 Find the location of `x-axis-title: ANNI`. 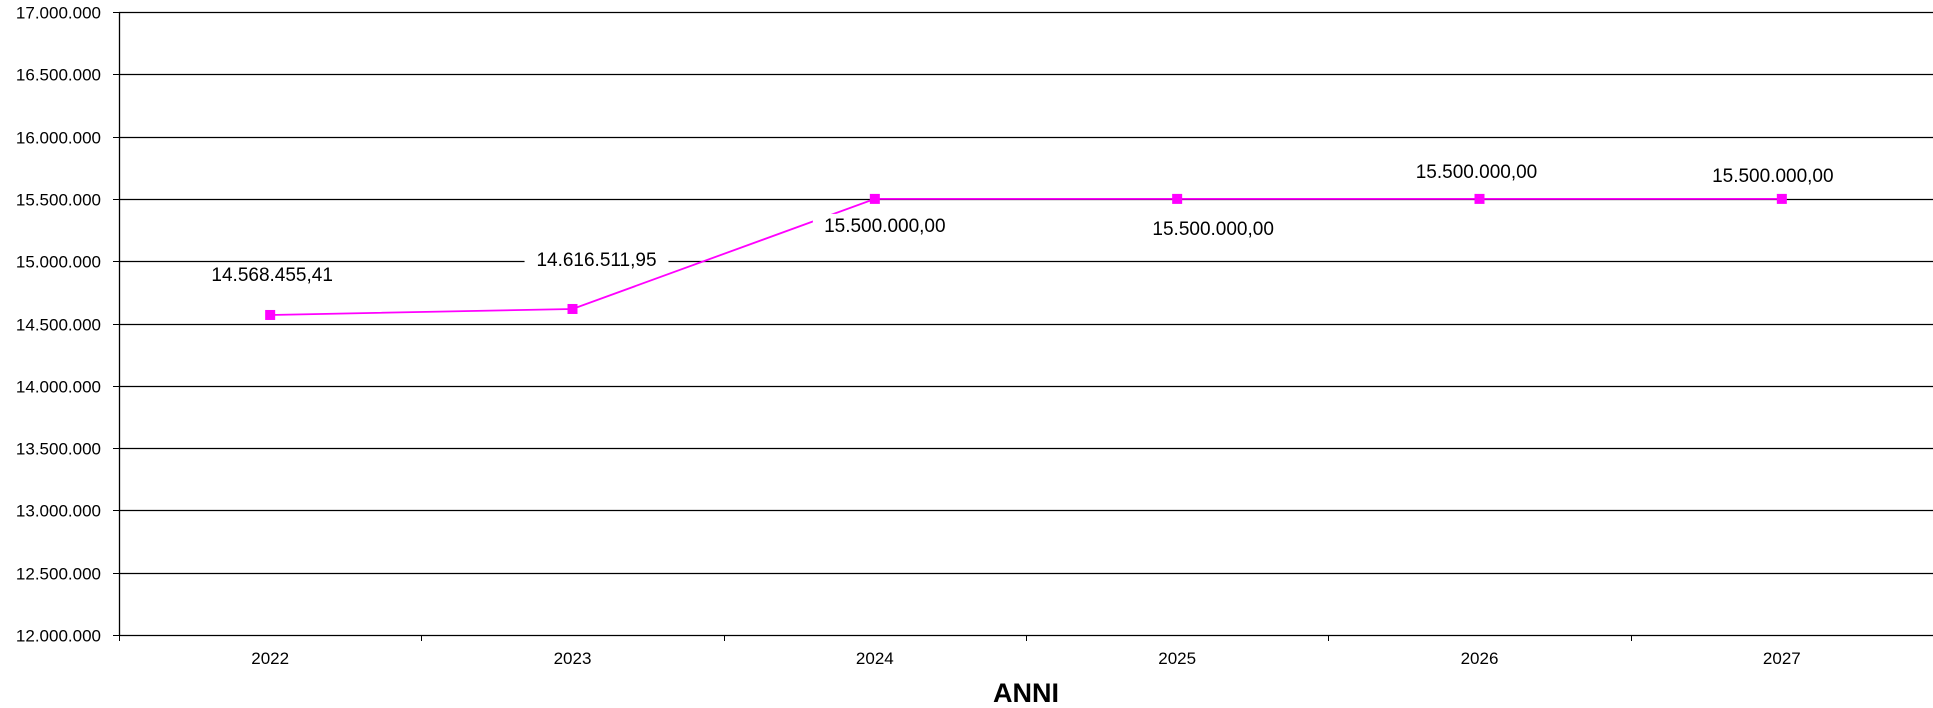

x-axis-title: ANNI is located at coordinates (1026, 693).